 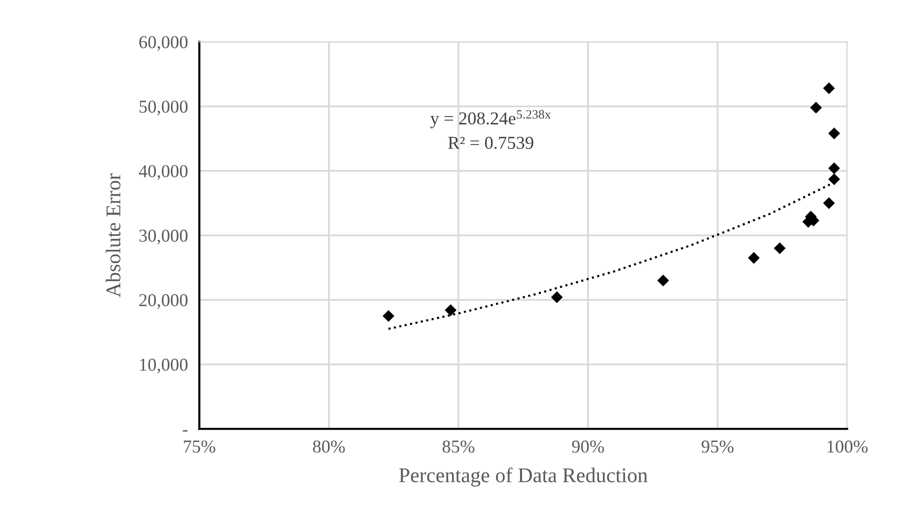 What do you see at coordinates (458, 446) in the screenshot?
I see `x-tick-label: 85%` at bounding box center [458, 446].